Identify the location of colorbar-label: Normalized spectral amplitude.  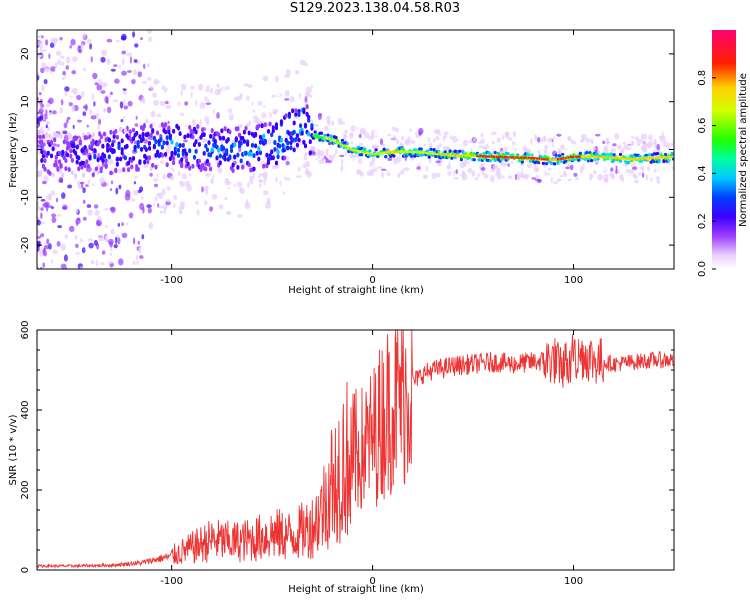
(743, 150).